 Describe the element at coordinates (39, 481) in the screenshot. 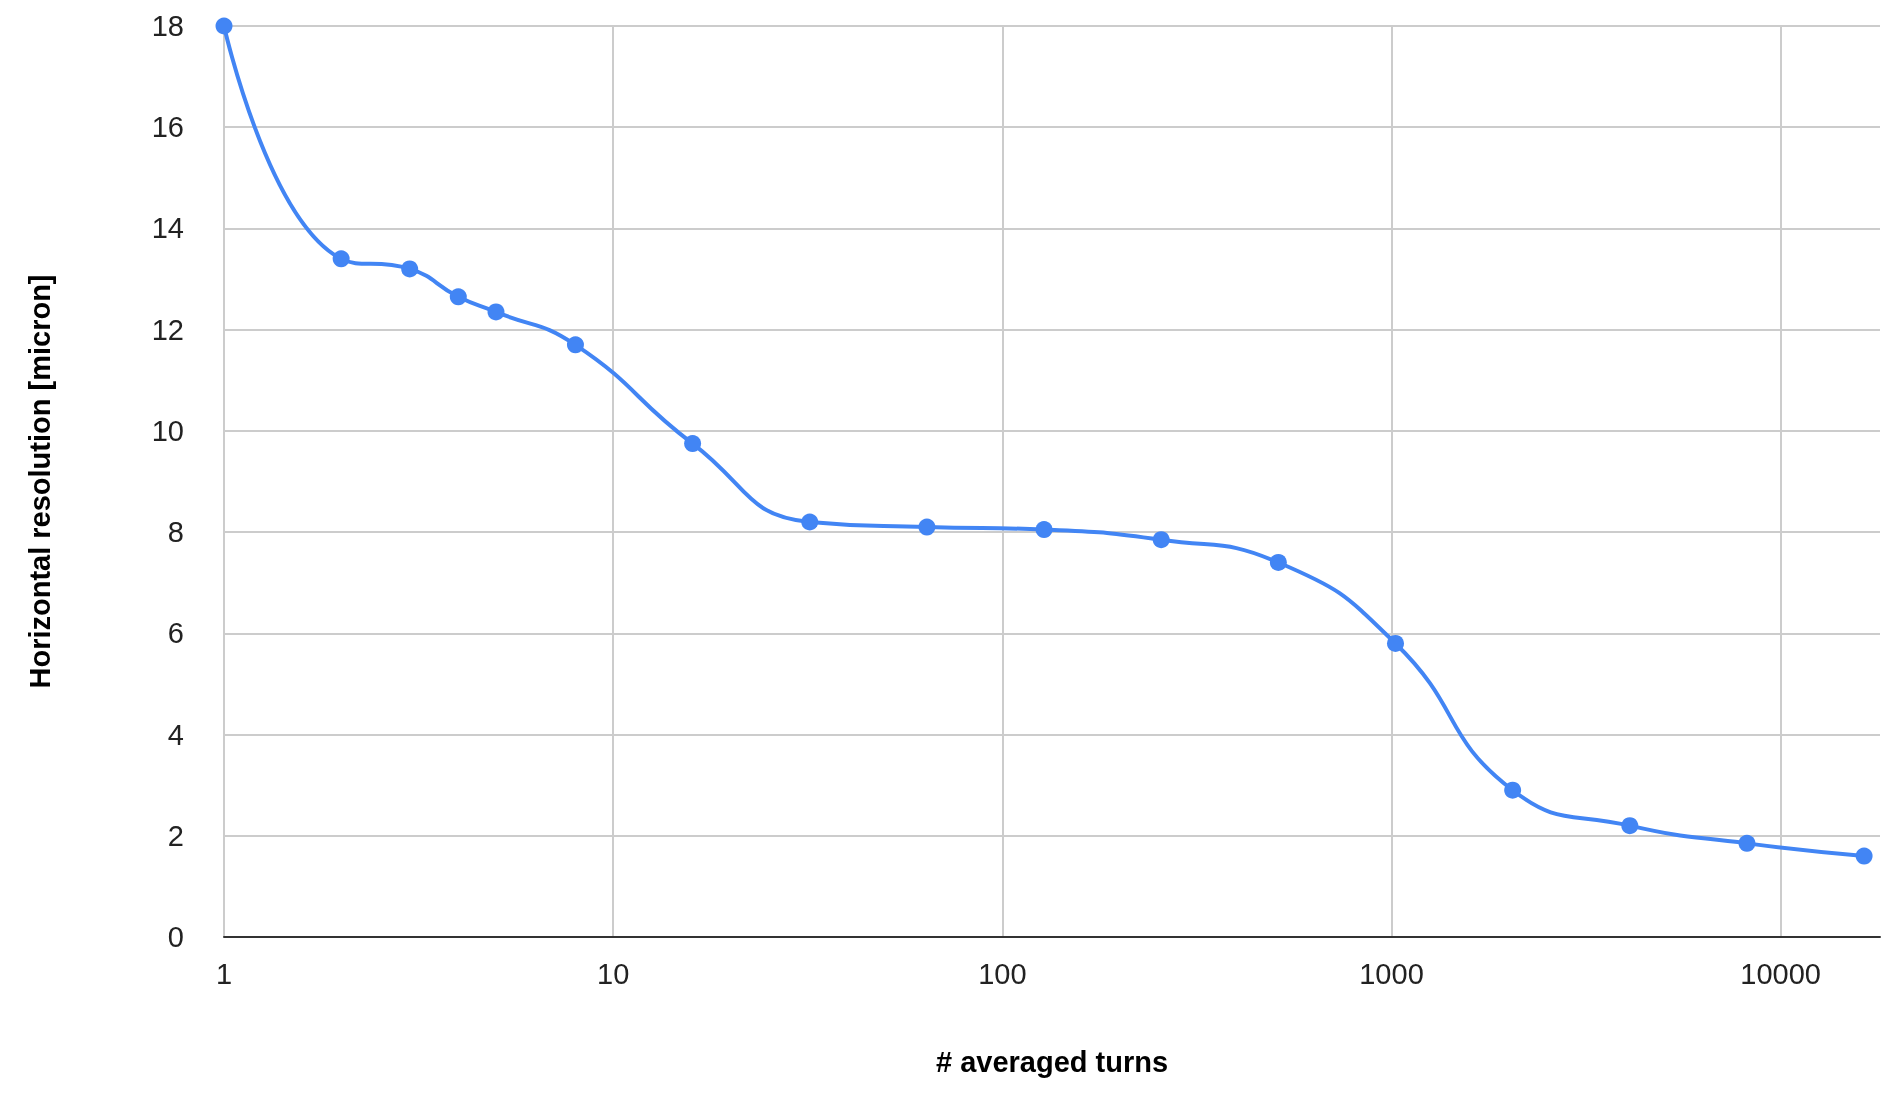

I see `y-axis-title: Horizontal resolution [micron]` at that location.